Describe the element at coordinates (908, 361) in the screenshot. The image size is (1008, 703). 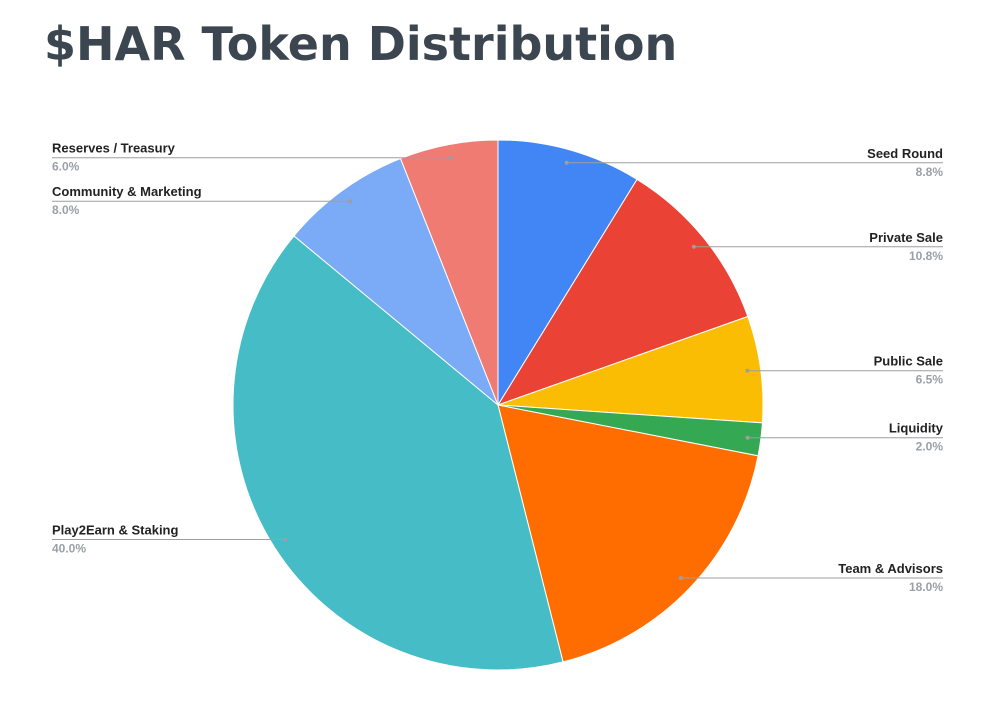
I see `slice-label: Public Sale` at that location.